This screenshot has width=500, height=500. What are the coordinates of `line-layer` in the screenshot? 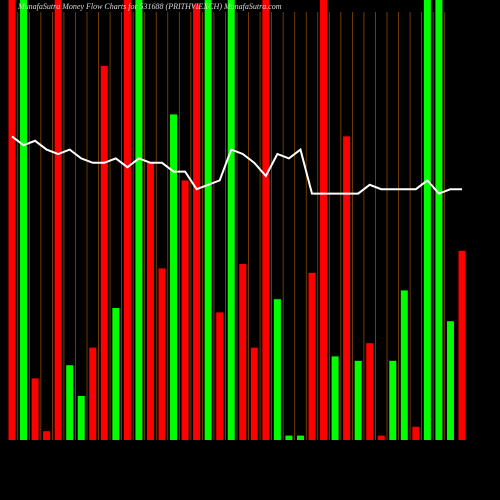 It's located at (236, 165).